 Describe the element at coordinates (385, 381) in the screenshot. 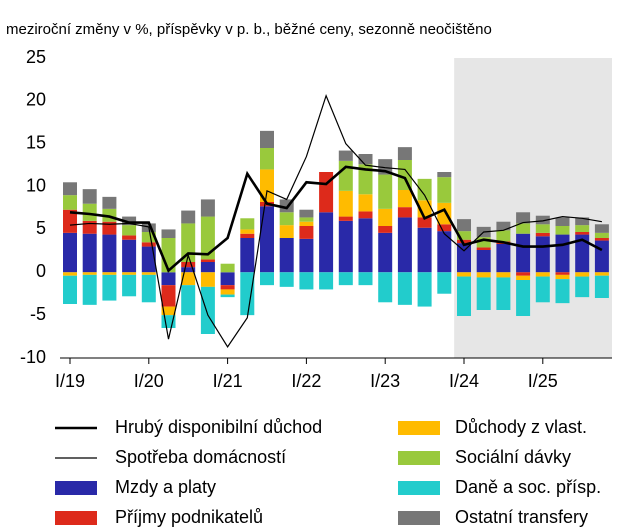

I see `x-tick-label: I/23` at that location.